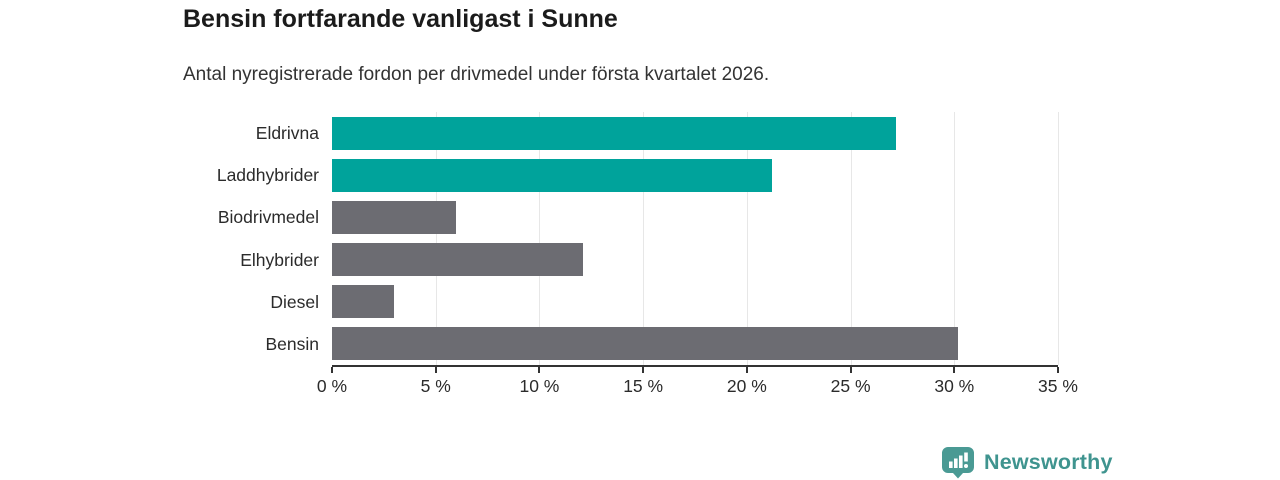 Image resolution: width=1280 pixels, height=480 pixels. I want to click on category-label-bensin: Bensin, so click(292, 343).